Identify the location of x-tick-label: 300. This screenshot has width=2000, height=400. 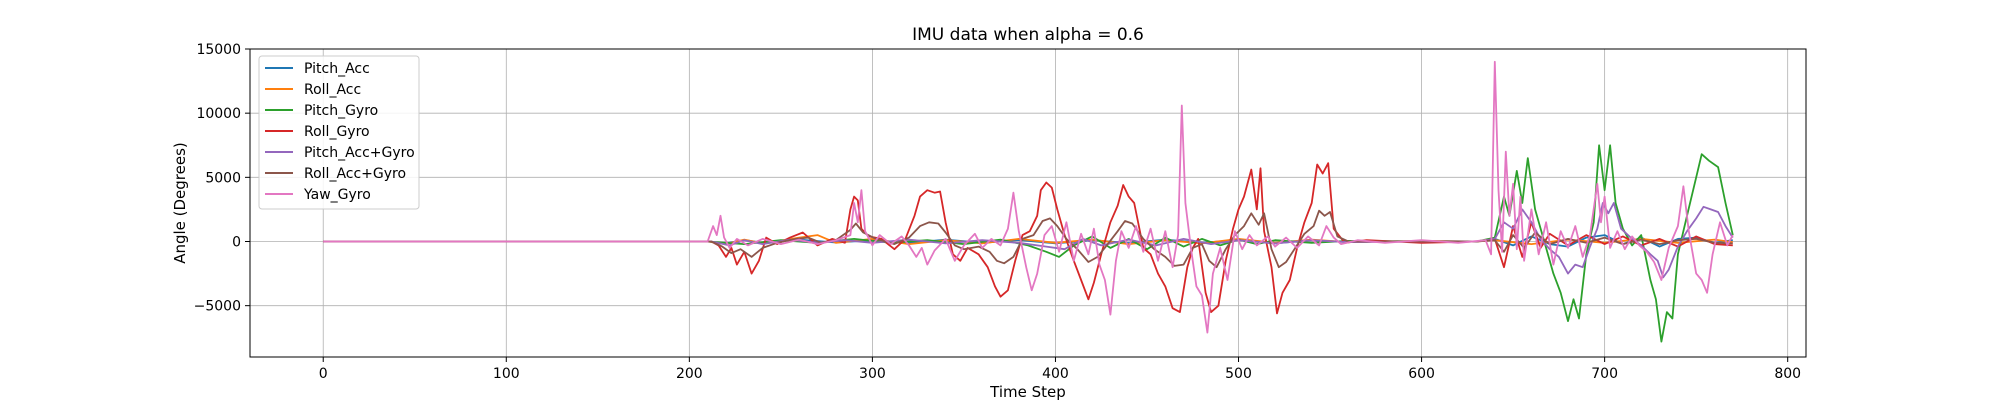
(872, 374).